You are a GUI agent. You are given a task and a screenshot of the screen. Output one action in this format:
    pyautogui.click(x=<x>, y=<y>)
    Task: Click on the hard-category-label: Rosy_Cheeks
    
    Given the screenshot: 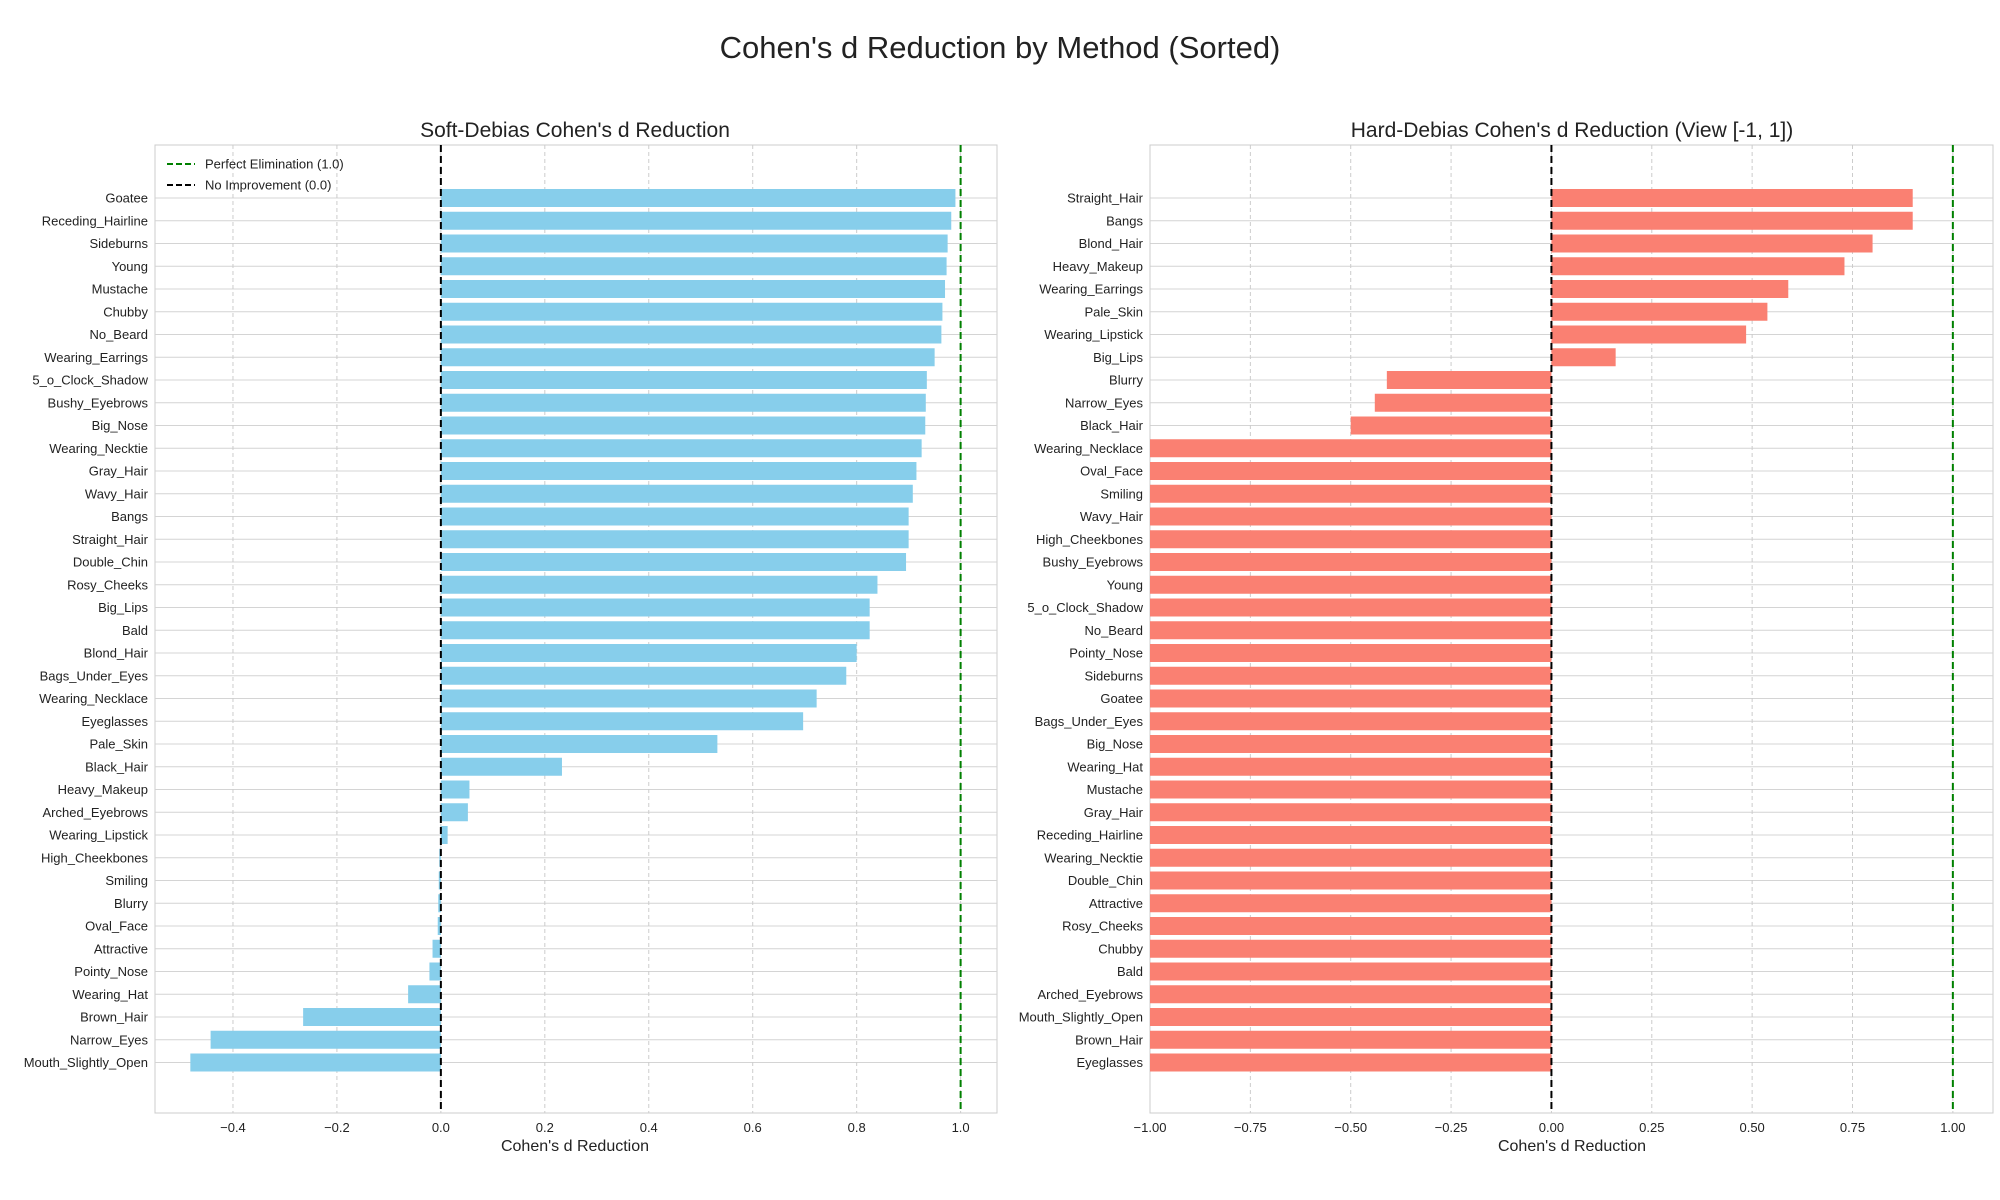 What is the action you would take?
    pyautogui.click(x=1102, y=926)
    